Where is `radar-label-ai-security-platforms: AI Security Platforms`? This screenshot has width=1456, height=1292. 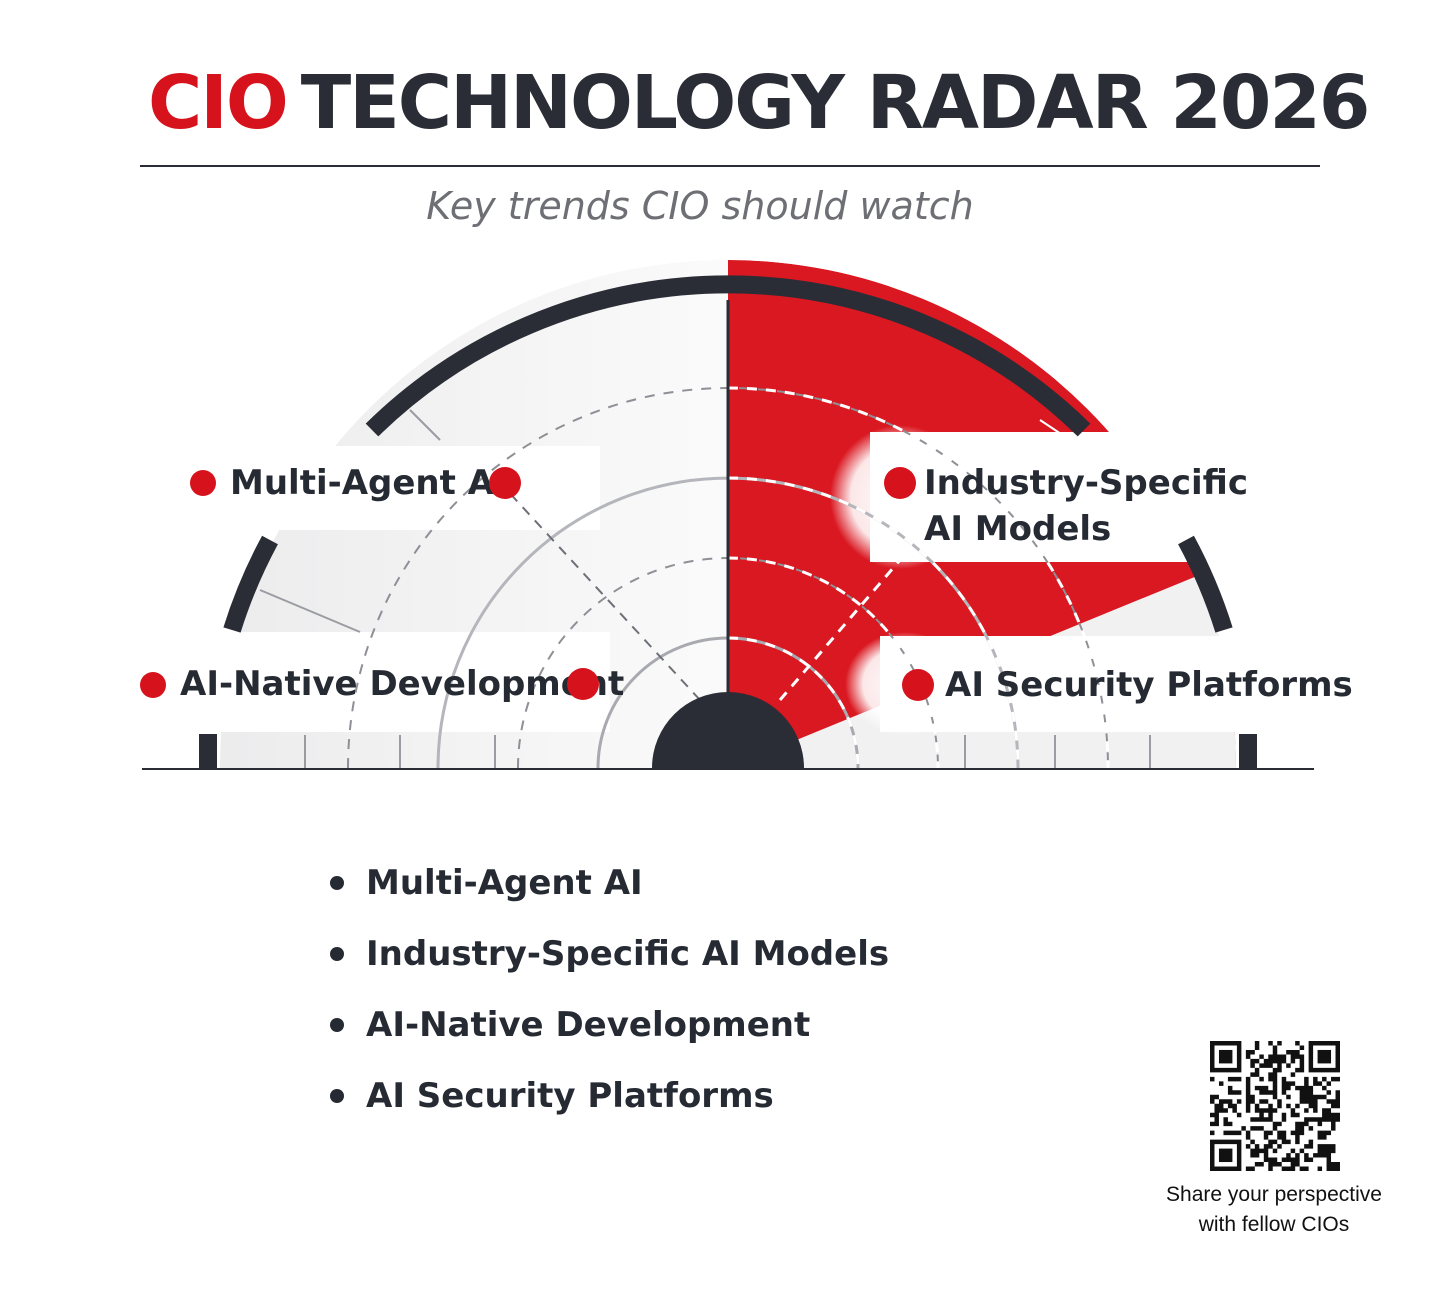 radar-label-ai-security-platforms: AI Security Platforms is located at coordinates (1149, 685).